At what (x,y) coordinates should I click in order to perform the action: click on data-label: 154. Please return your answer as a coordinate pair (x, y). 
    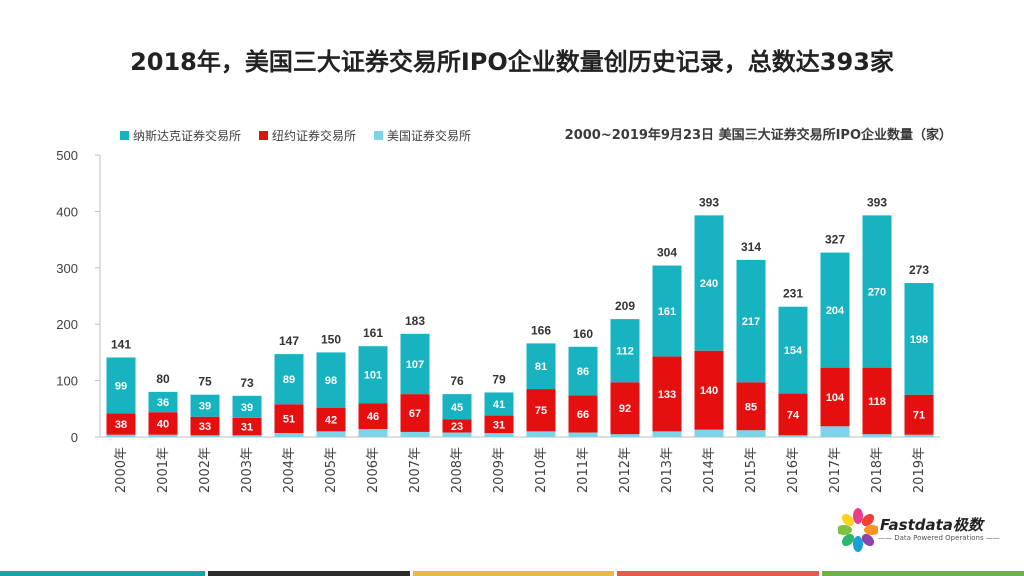
    Looking at the image, I should click on (793, 351).